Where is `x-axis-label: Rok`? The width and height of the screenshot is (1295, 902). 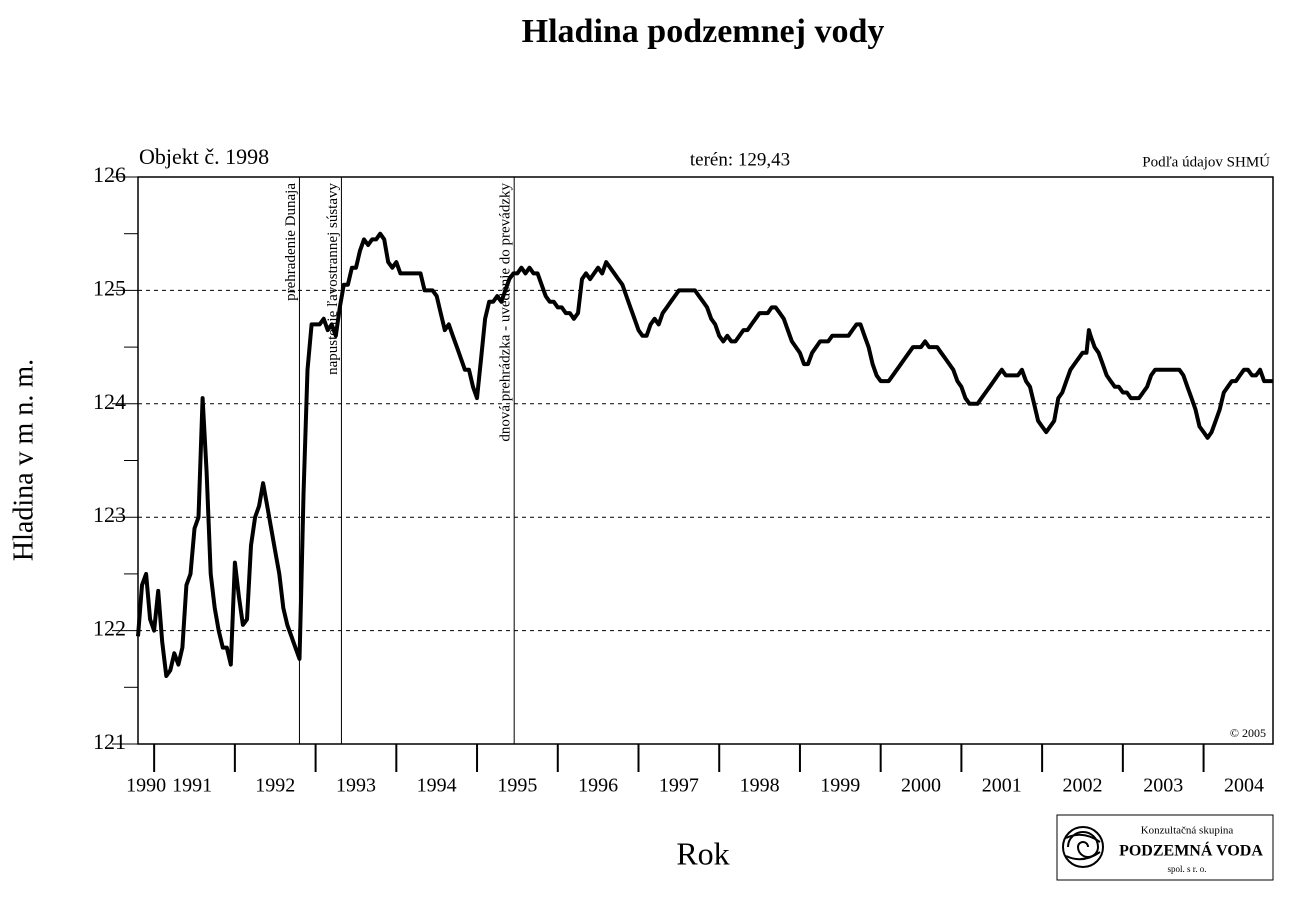 x-axis-label: Rok is located at coordinates (702, 853).